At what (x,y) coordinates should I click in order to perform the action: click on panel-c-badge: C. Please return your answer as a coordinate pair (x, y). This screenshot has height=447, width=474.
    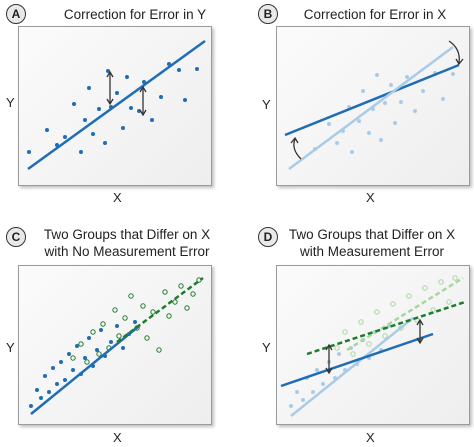
    Looking at the image, I should click on (16, 237).